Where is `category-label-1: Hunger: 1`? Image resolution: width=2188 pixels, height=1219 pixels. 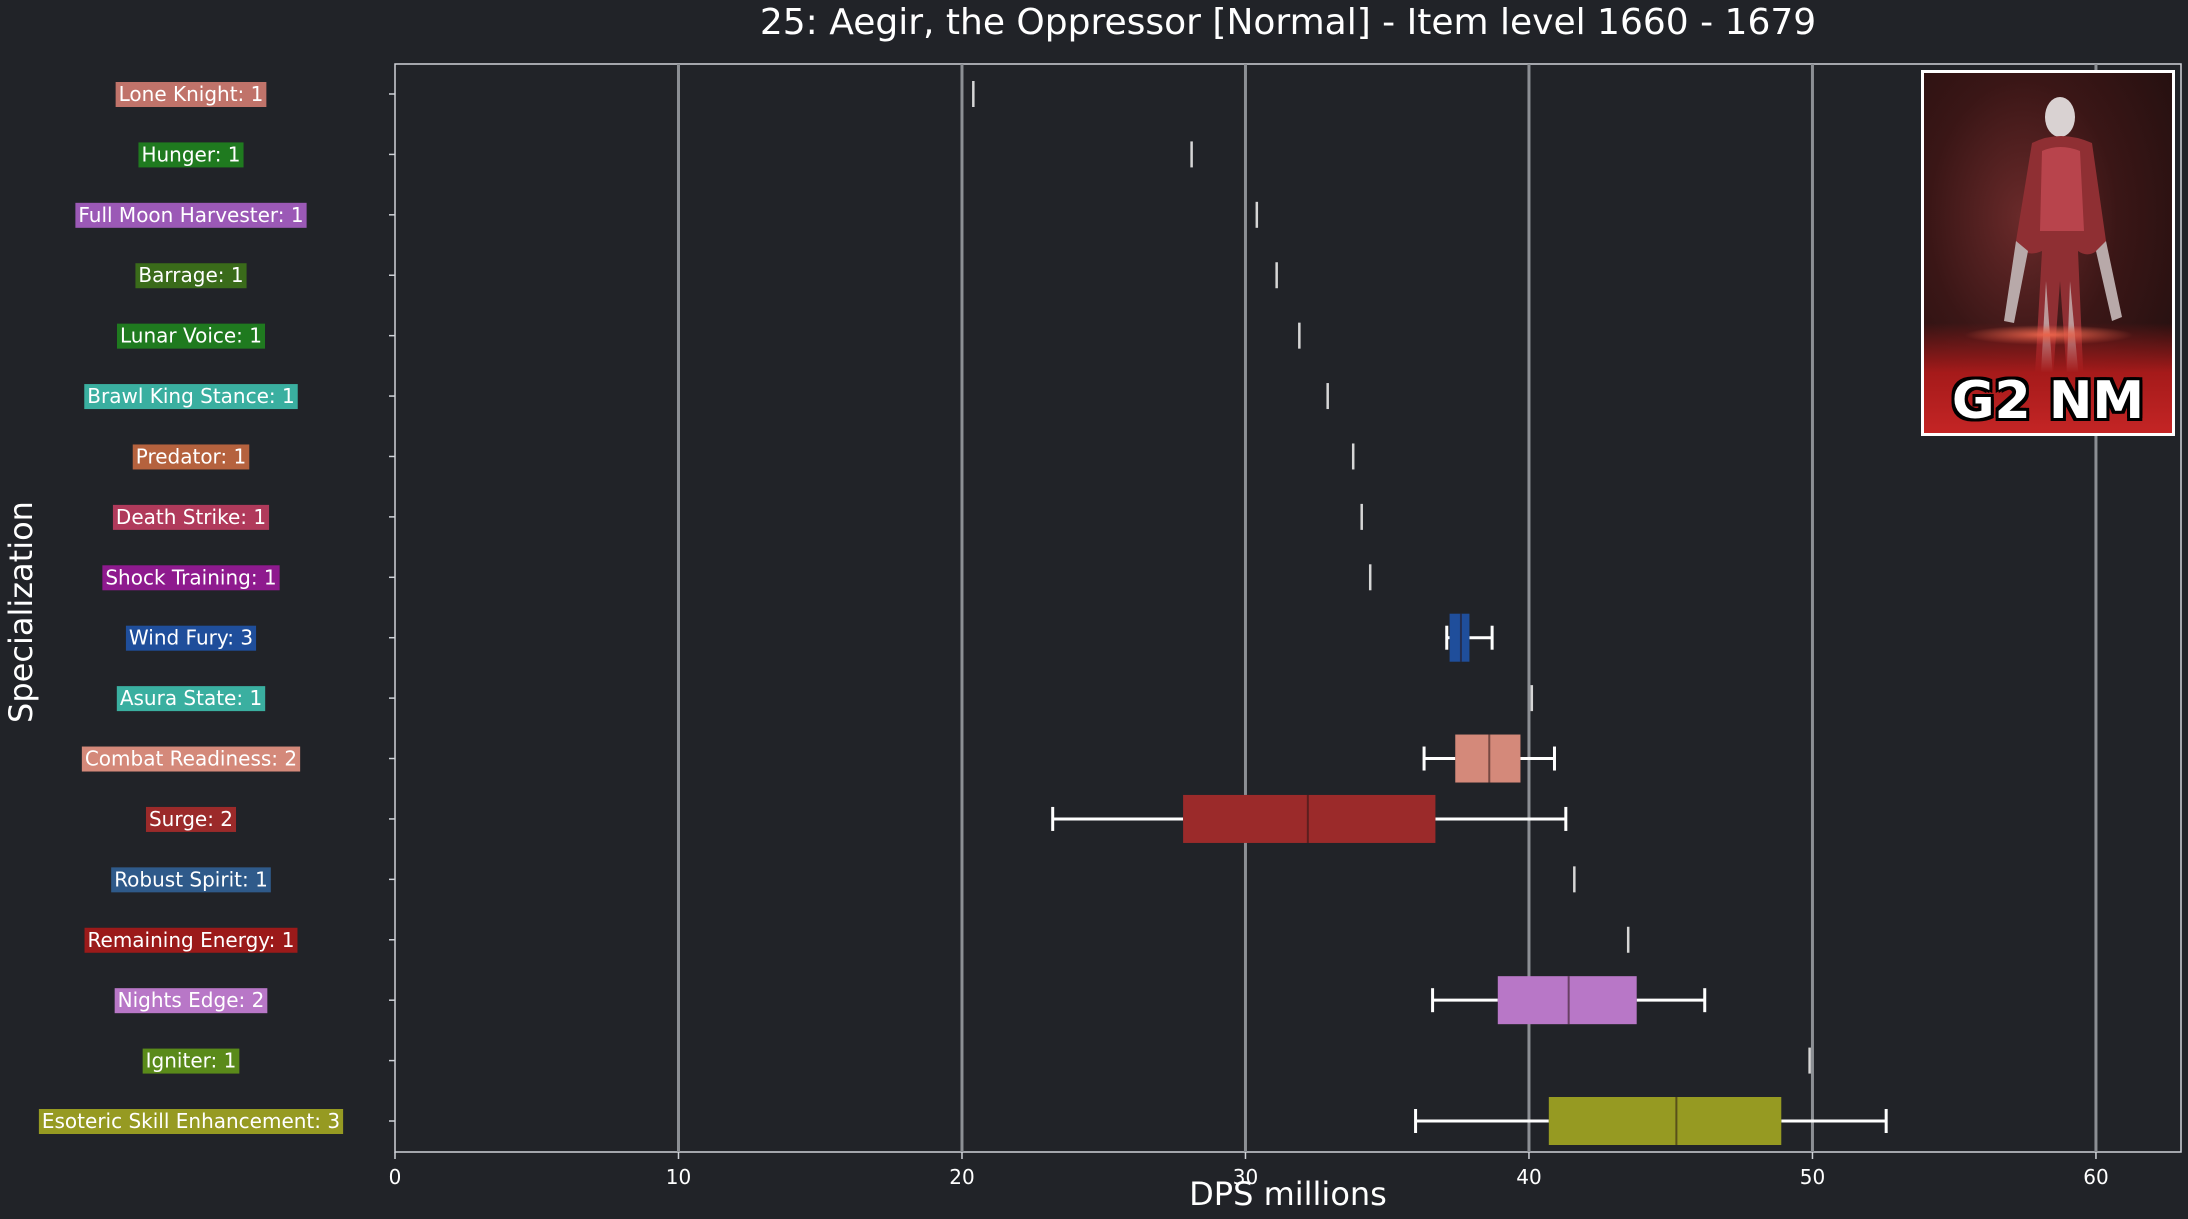
category-label-1: Hunger: 1 is located at coordinates (191, 155).